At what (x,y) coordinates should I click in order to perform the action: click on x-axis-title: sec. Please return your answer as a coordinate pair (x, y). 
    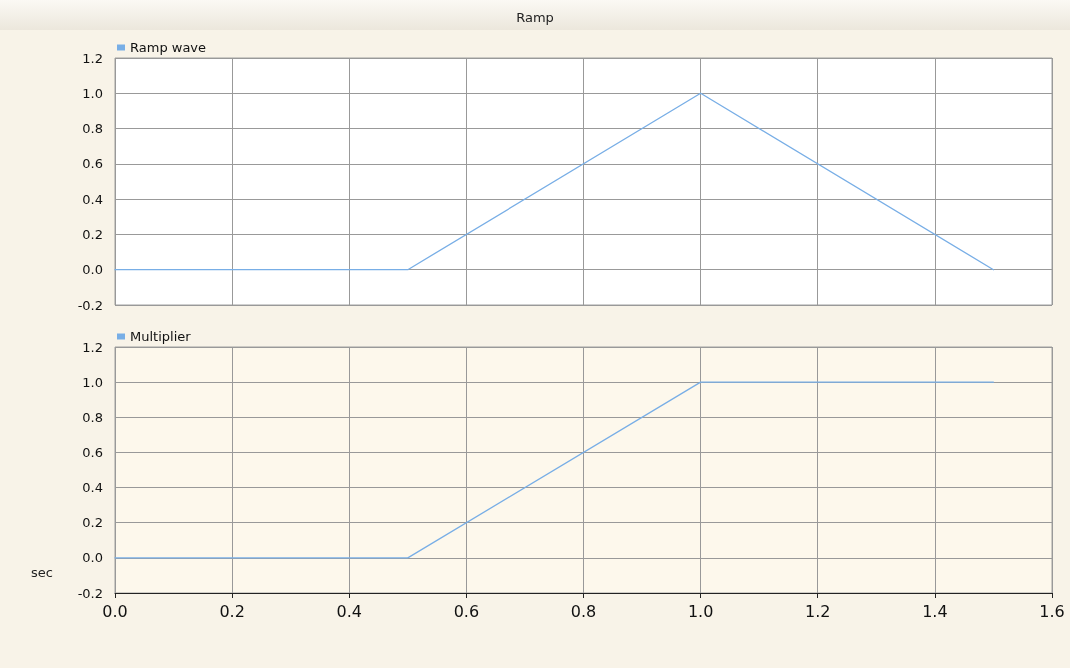
    Looking at the image, I should click on (42, 572).